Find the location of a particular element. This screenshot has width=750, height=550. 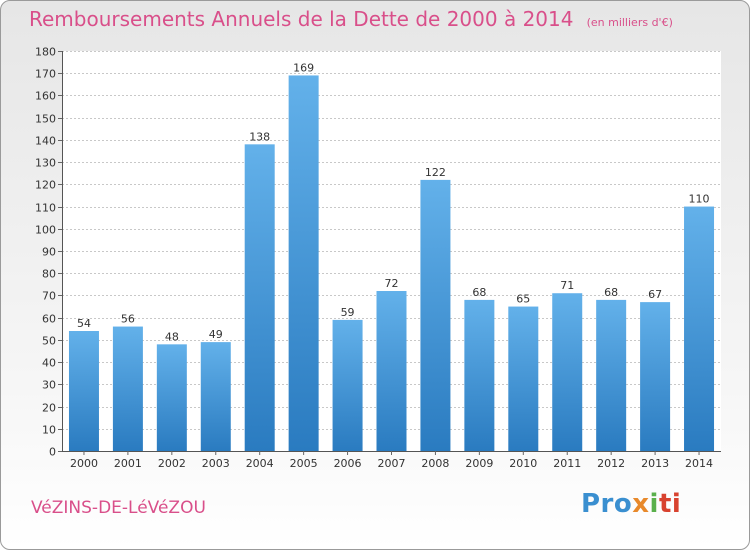

x-tick-label: 2010 is located at coordinates (523, 463).